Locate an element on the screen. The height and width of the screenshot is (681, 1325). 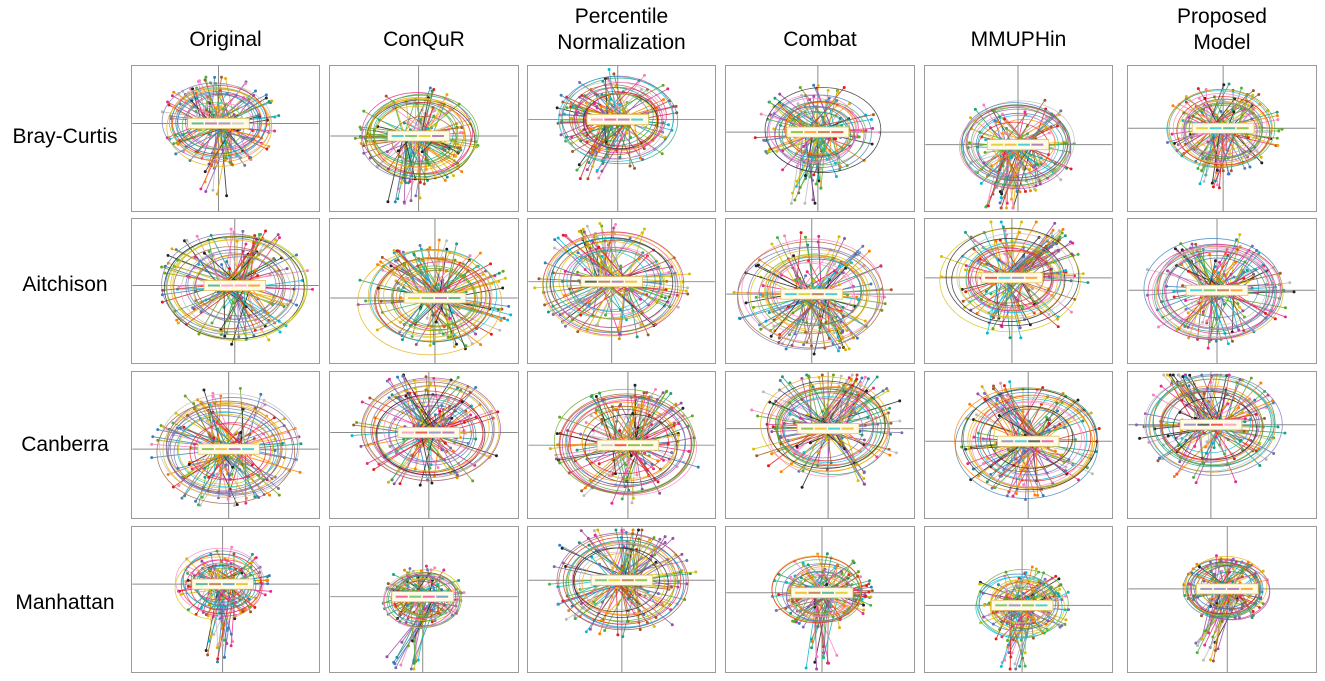
row-header-1: Bray-Curtis is located at coordinates (65, 136).